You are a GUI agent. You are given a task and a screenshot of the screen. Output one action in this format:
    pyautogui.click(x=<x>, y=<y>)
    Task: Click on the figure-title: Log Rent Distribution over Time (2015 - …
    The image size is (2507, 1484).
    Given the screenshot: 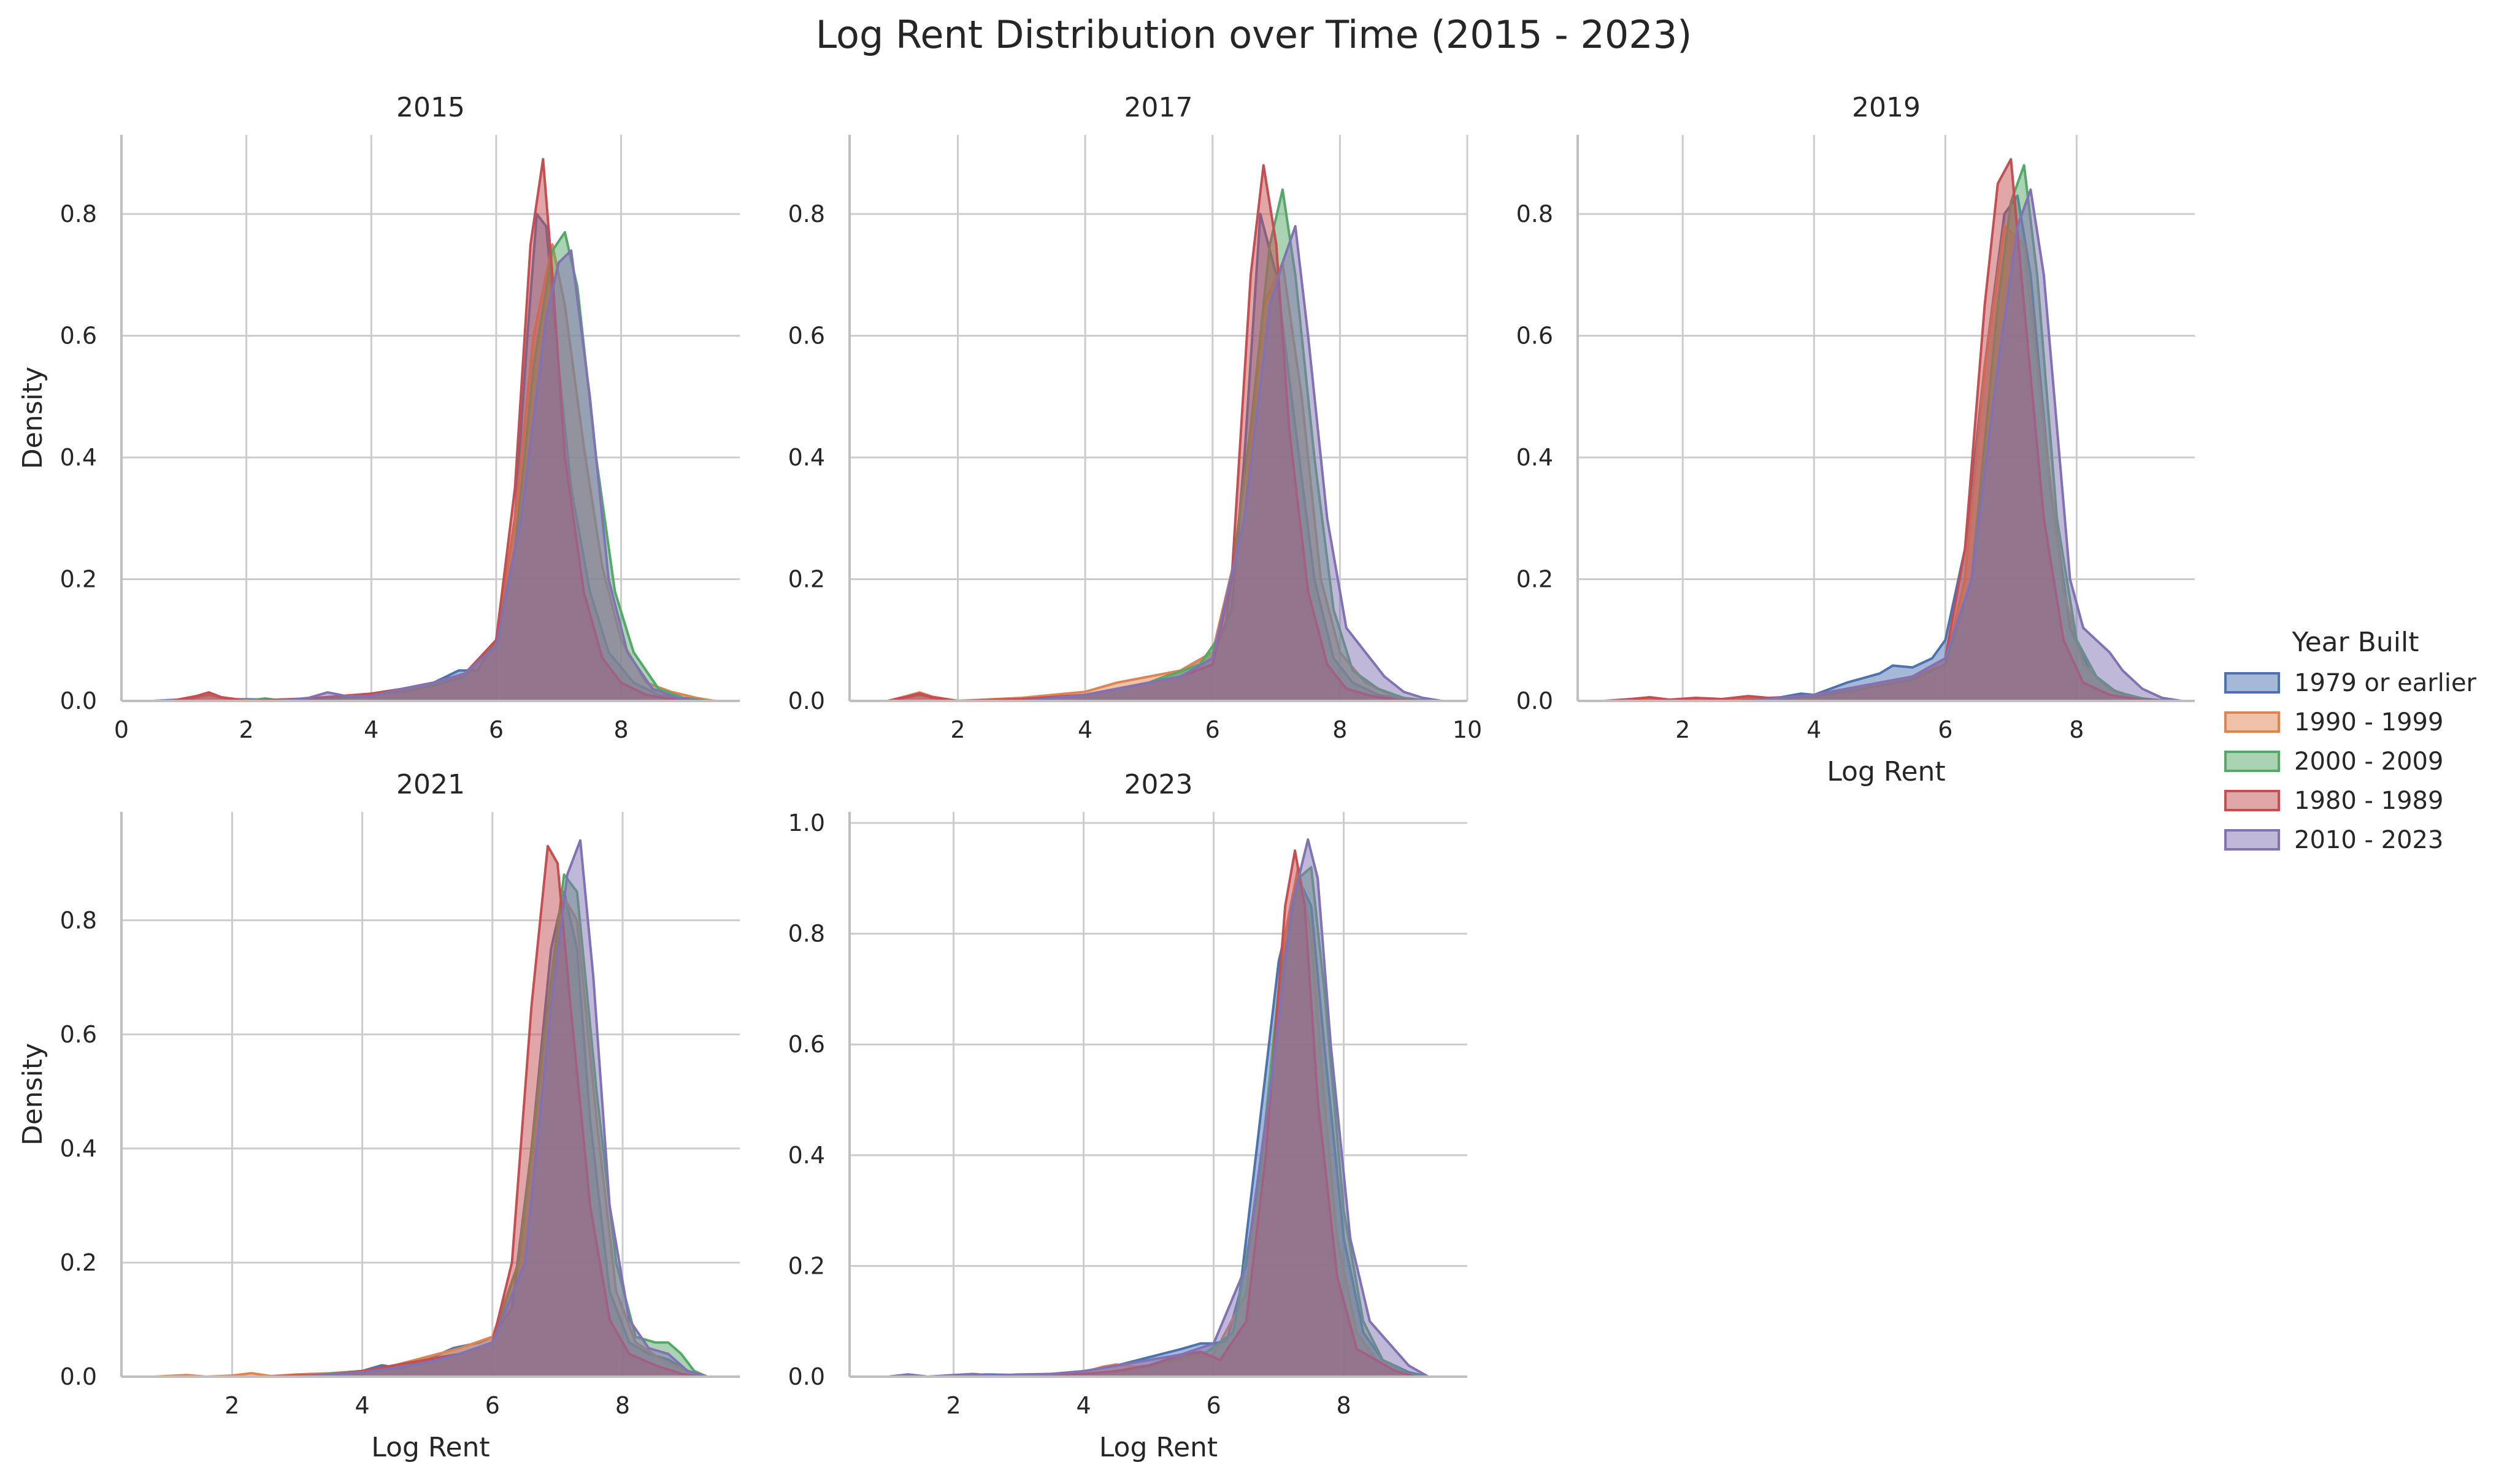 What is the action you would take?
    pyautogui.click(x=1254, y=34)
    